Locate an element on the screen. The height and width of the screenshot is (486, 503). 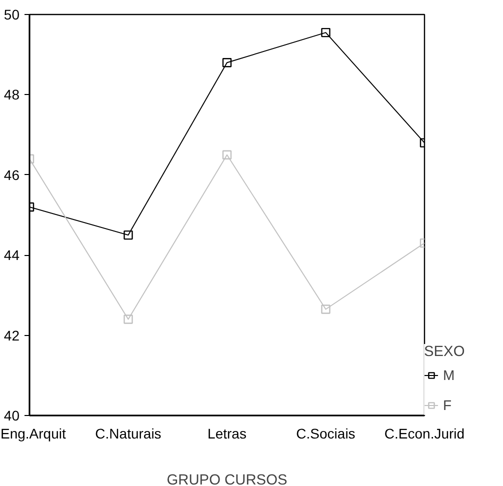
y-tick-label: 48 is located at coordinates (12, 94).